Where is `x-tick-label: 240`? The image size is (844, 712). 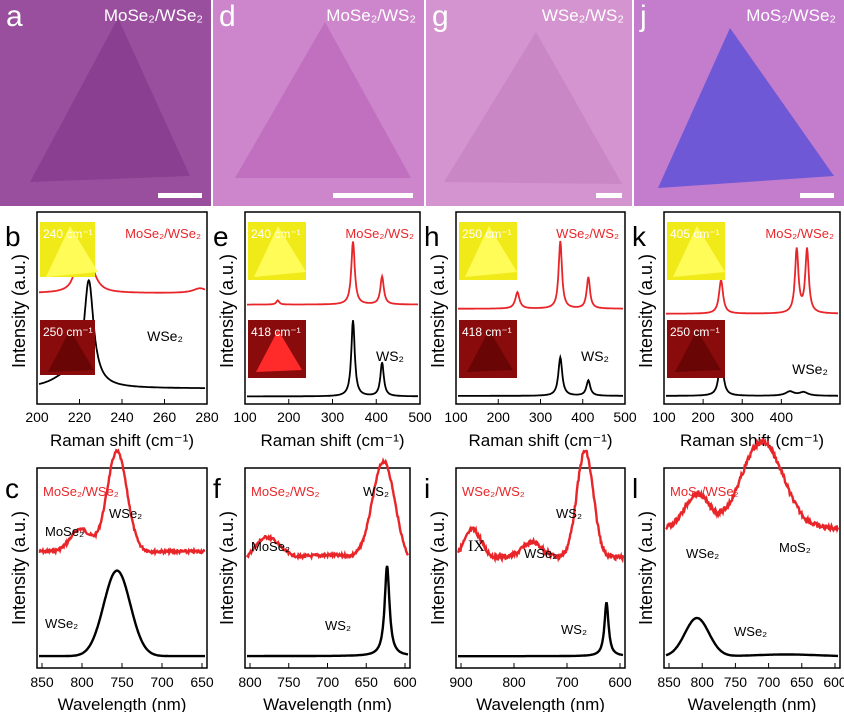
x-tick-label: 240 is located at coordinates (122, 417).